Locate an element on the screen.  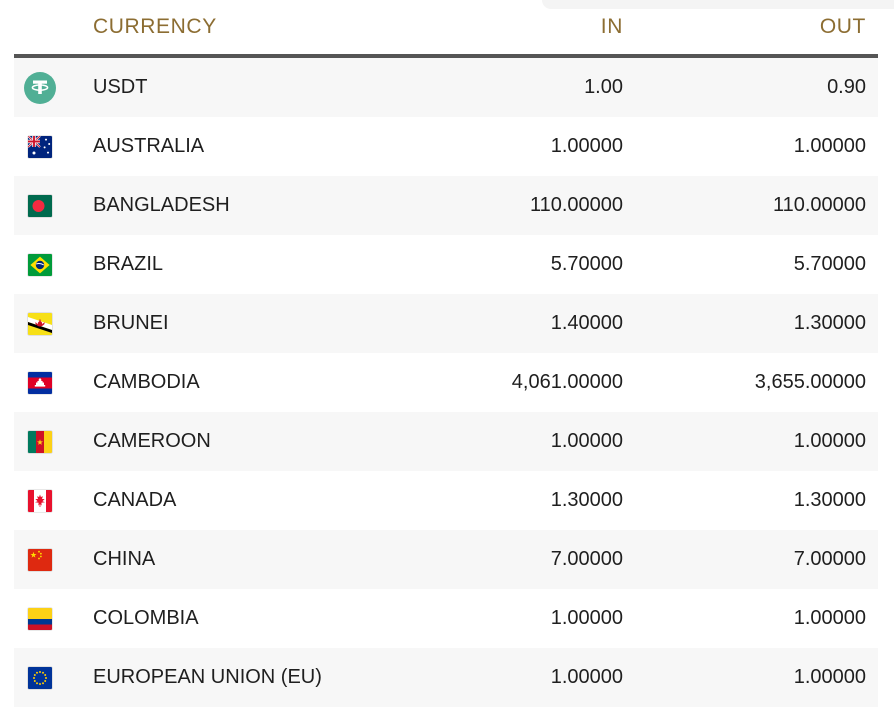
table-row: AUSTRALIA 1.00000 1.00000 is located at coordinates (446, 146).